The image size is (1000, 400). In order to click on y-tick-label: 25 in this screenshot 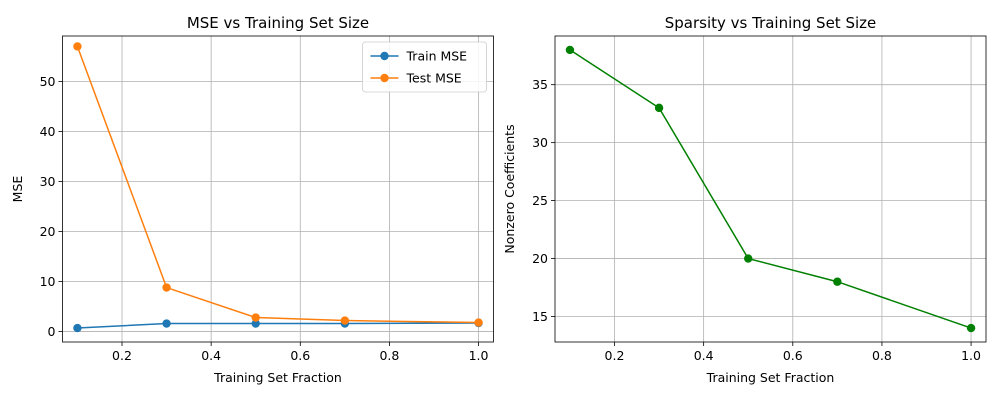, I will do `click(540, 200)`.